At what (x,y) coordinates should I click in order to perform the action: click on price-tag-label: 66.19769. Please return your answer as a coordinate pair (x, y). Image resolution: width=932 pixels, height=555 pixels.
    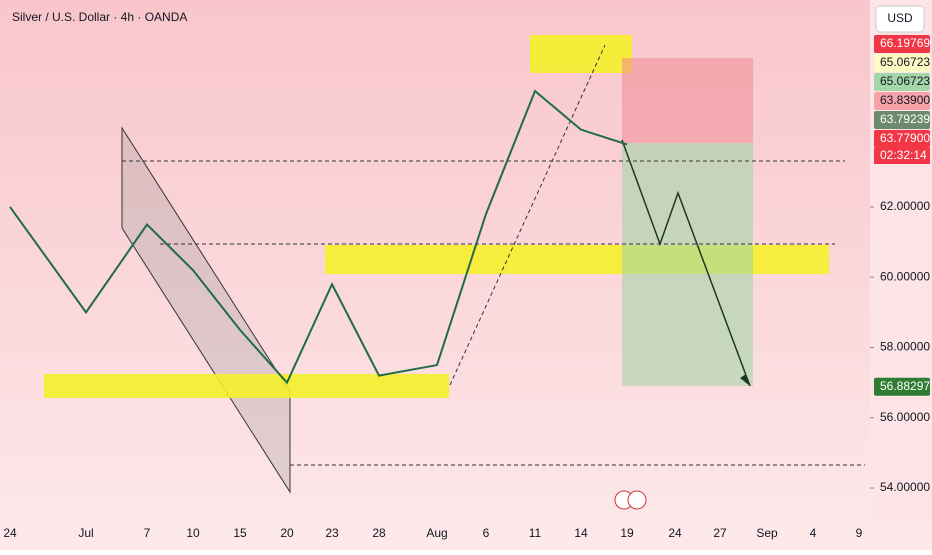
    Looking at the image, I should click on (905, 43).